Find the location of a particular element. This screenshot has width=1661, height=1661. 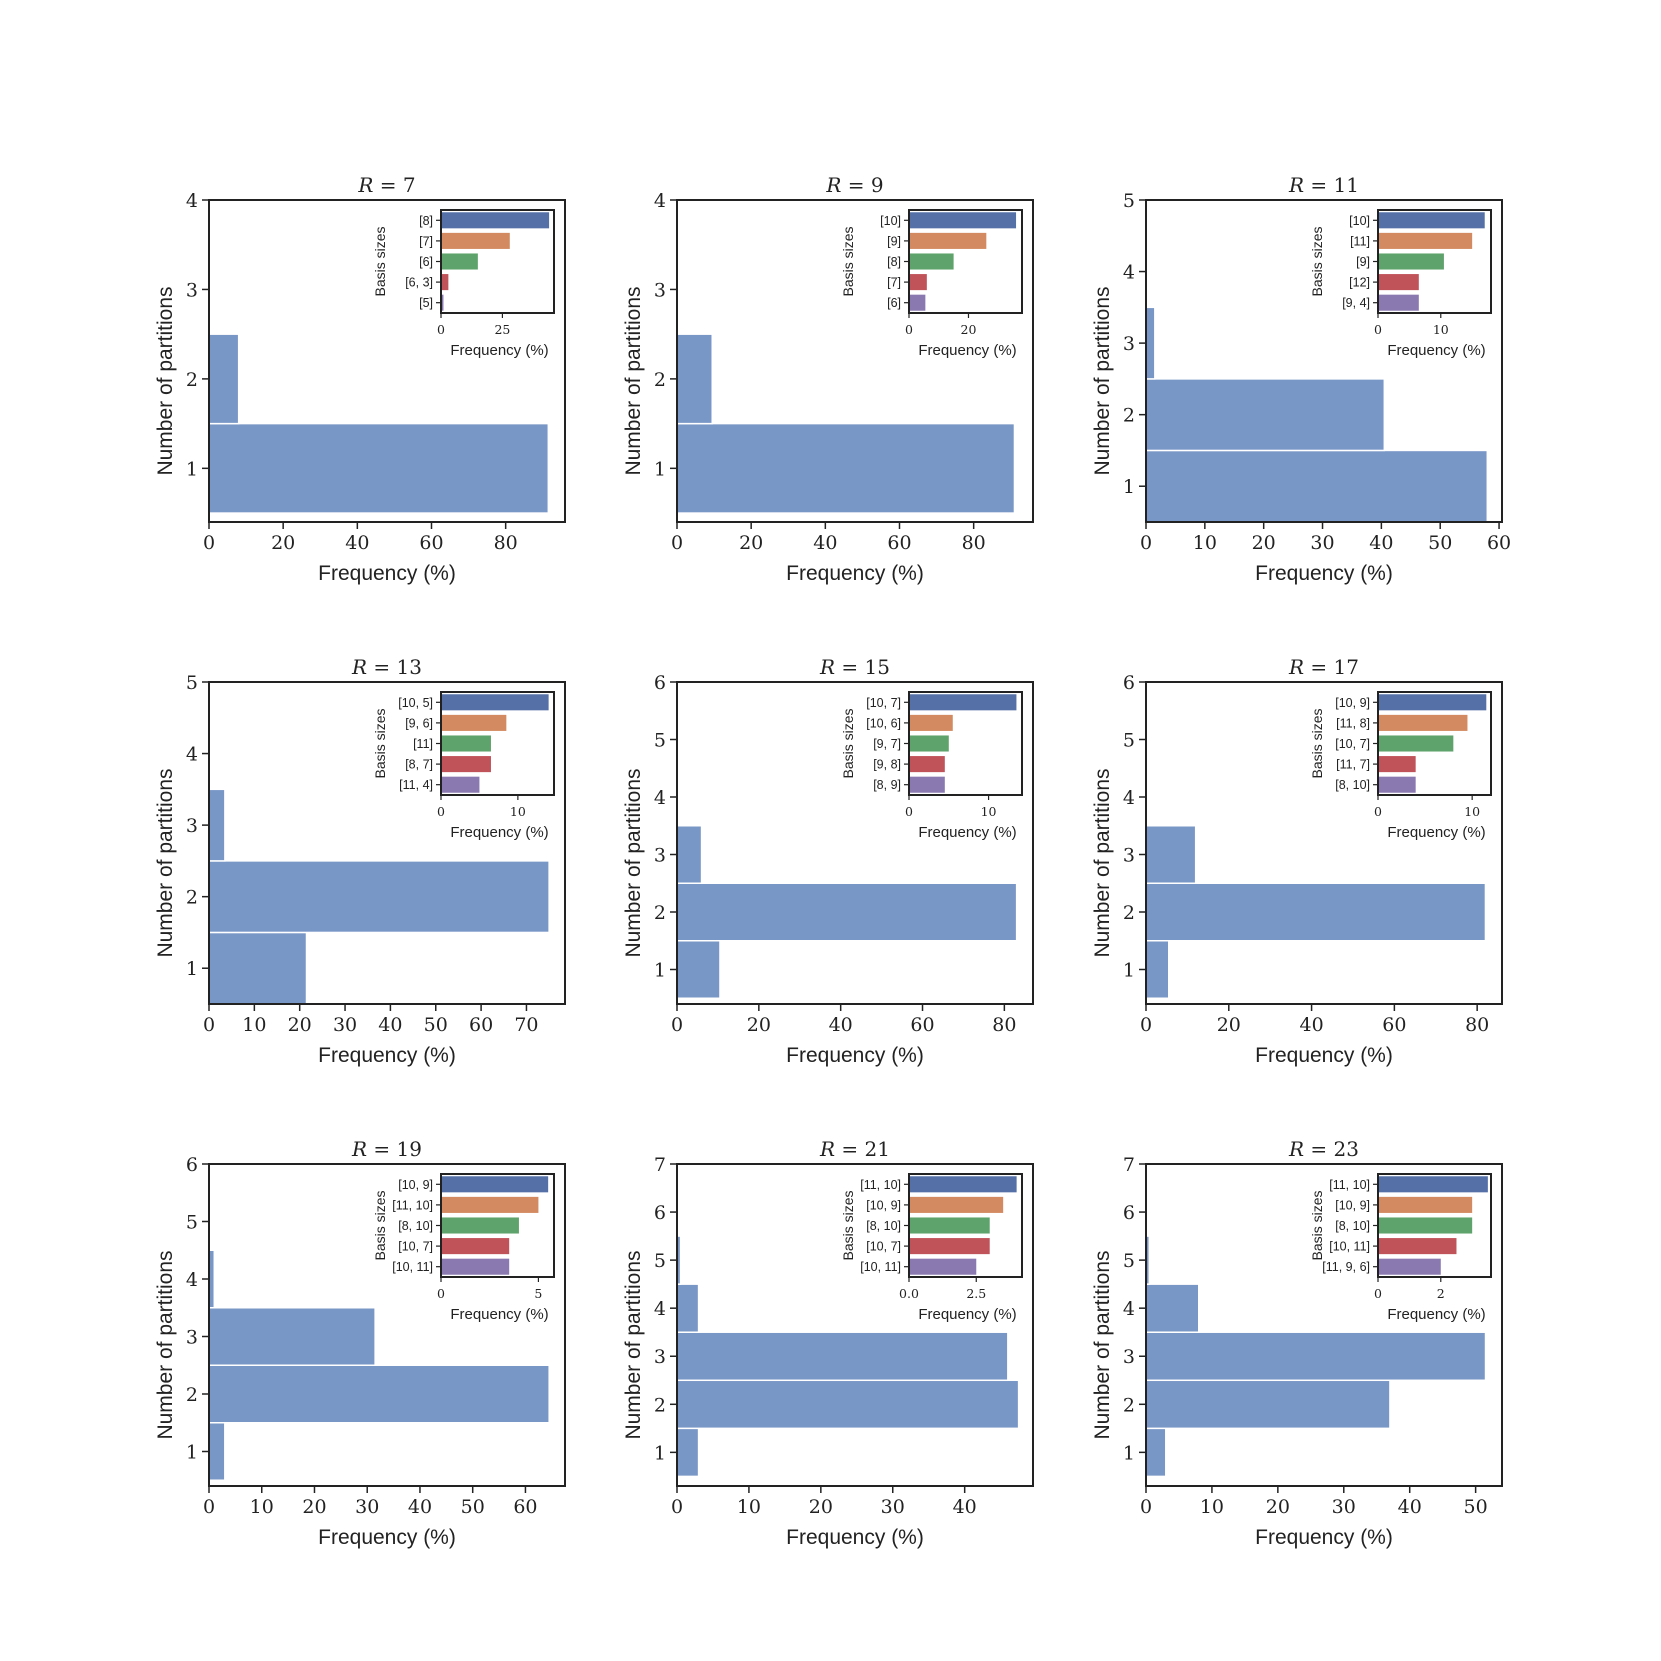

inset-category-label: [5] is located at coordinates (426, 303).